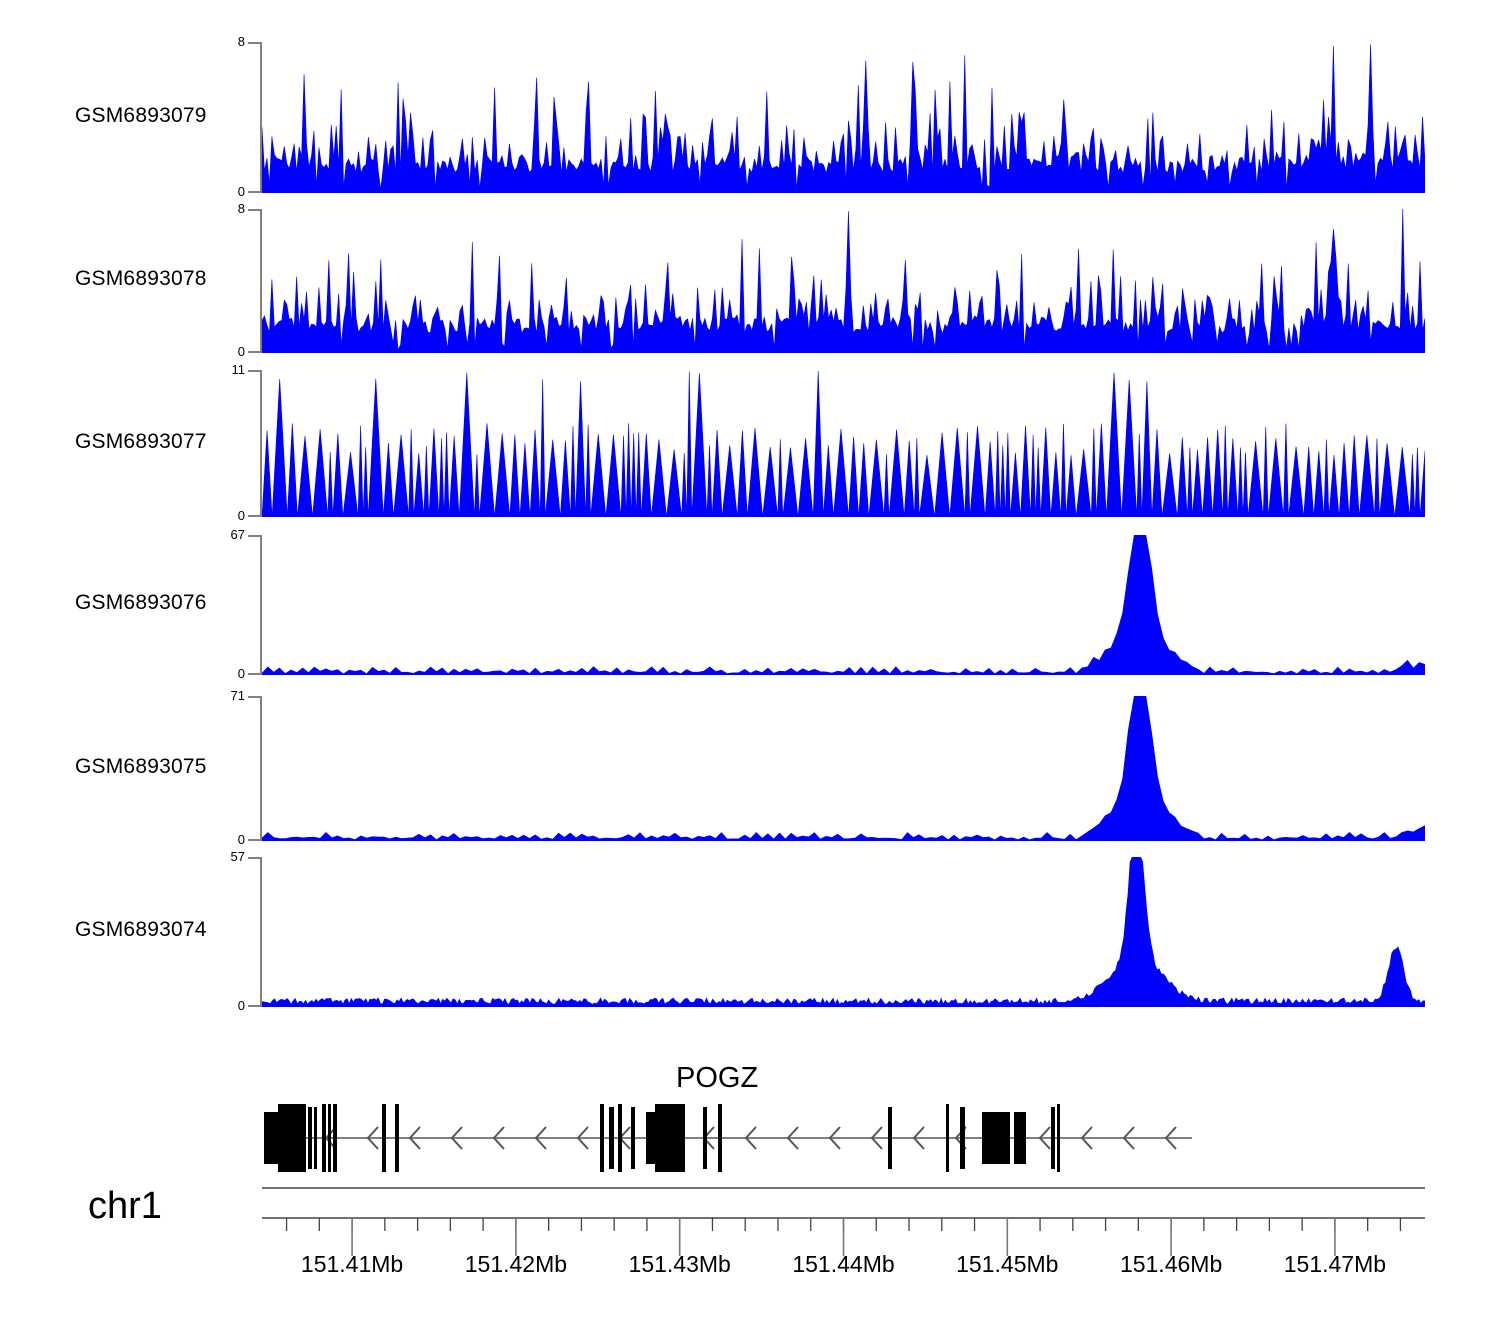  Describe the element at coordinates (843, 1264) in the screenshot. I see `axis-tick-label: 151.44Mb` at that location.